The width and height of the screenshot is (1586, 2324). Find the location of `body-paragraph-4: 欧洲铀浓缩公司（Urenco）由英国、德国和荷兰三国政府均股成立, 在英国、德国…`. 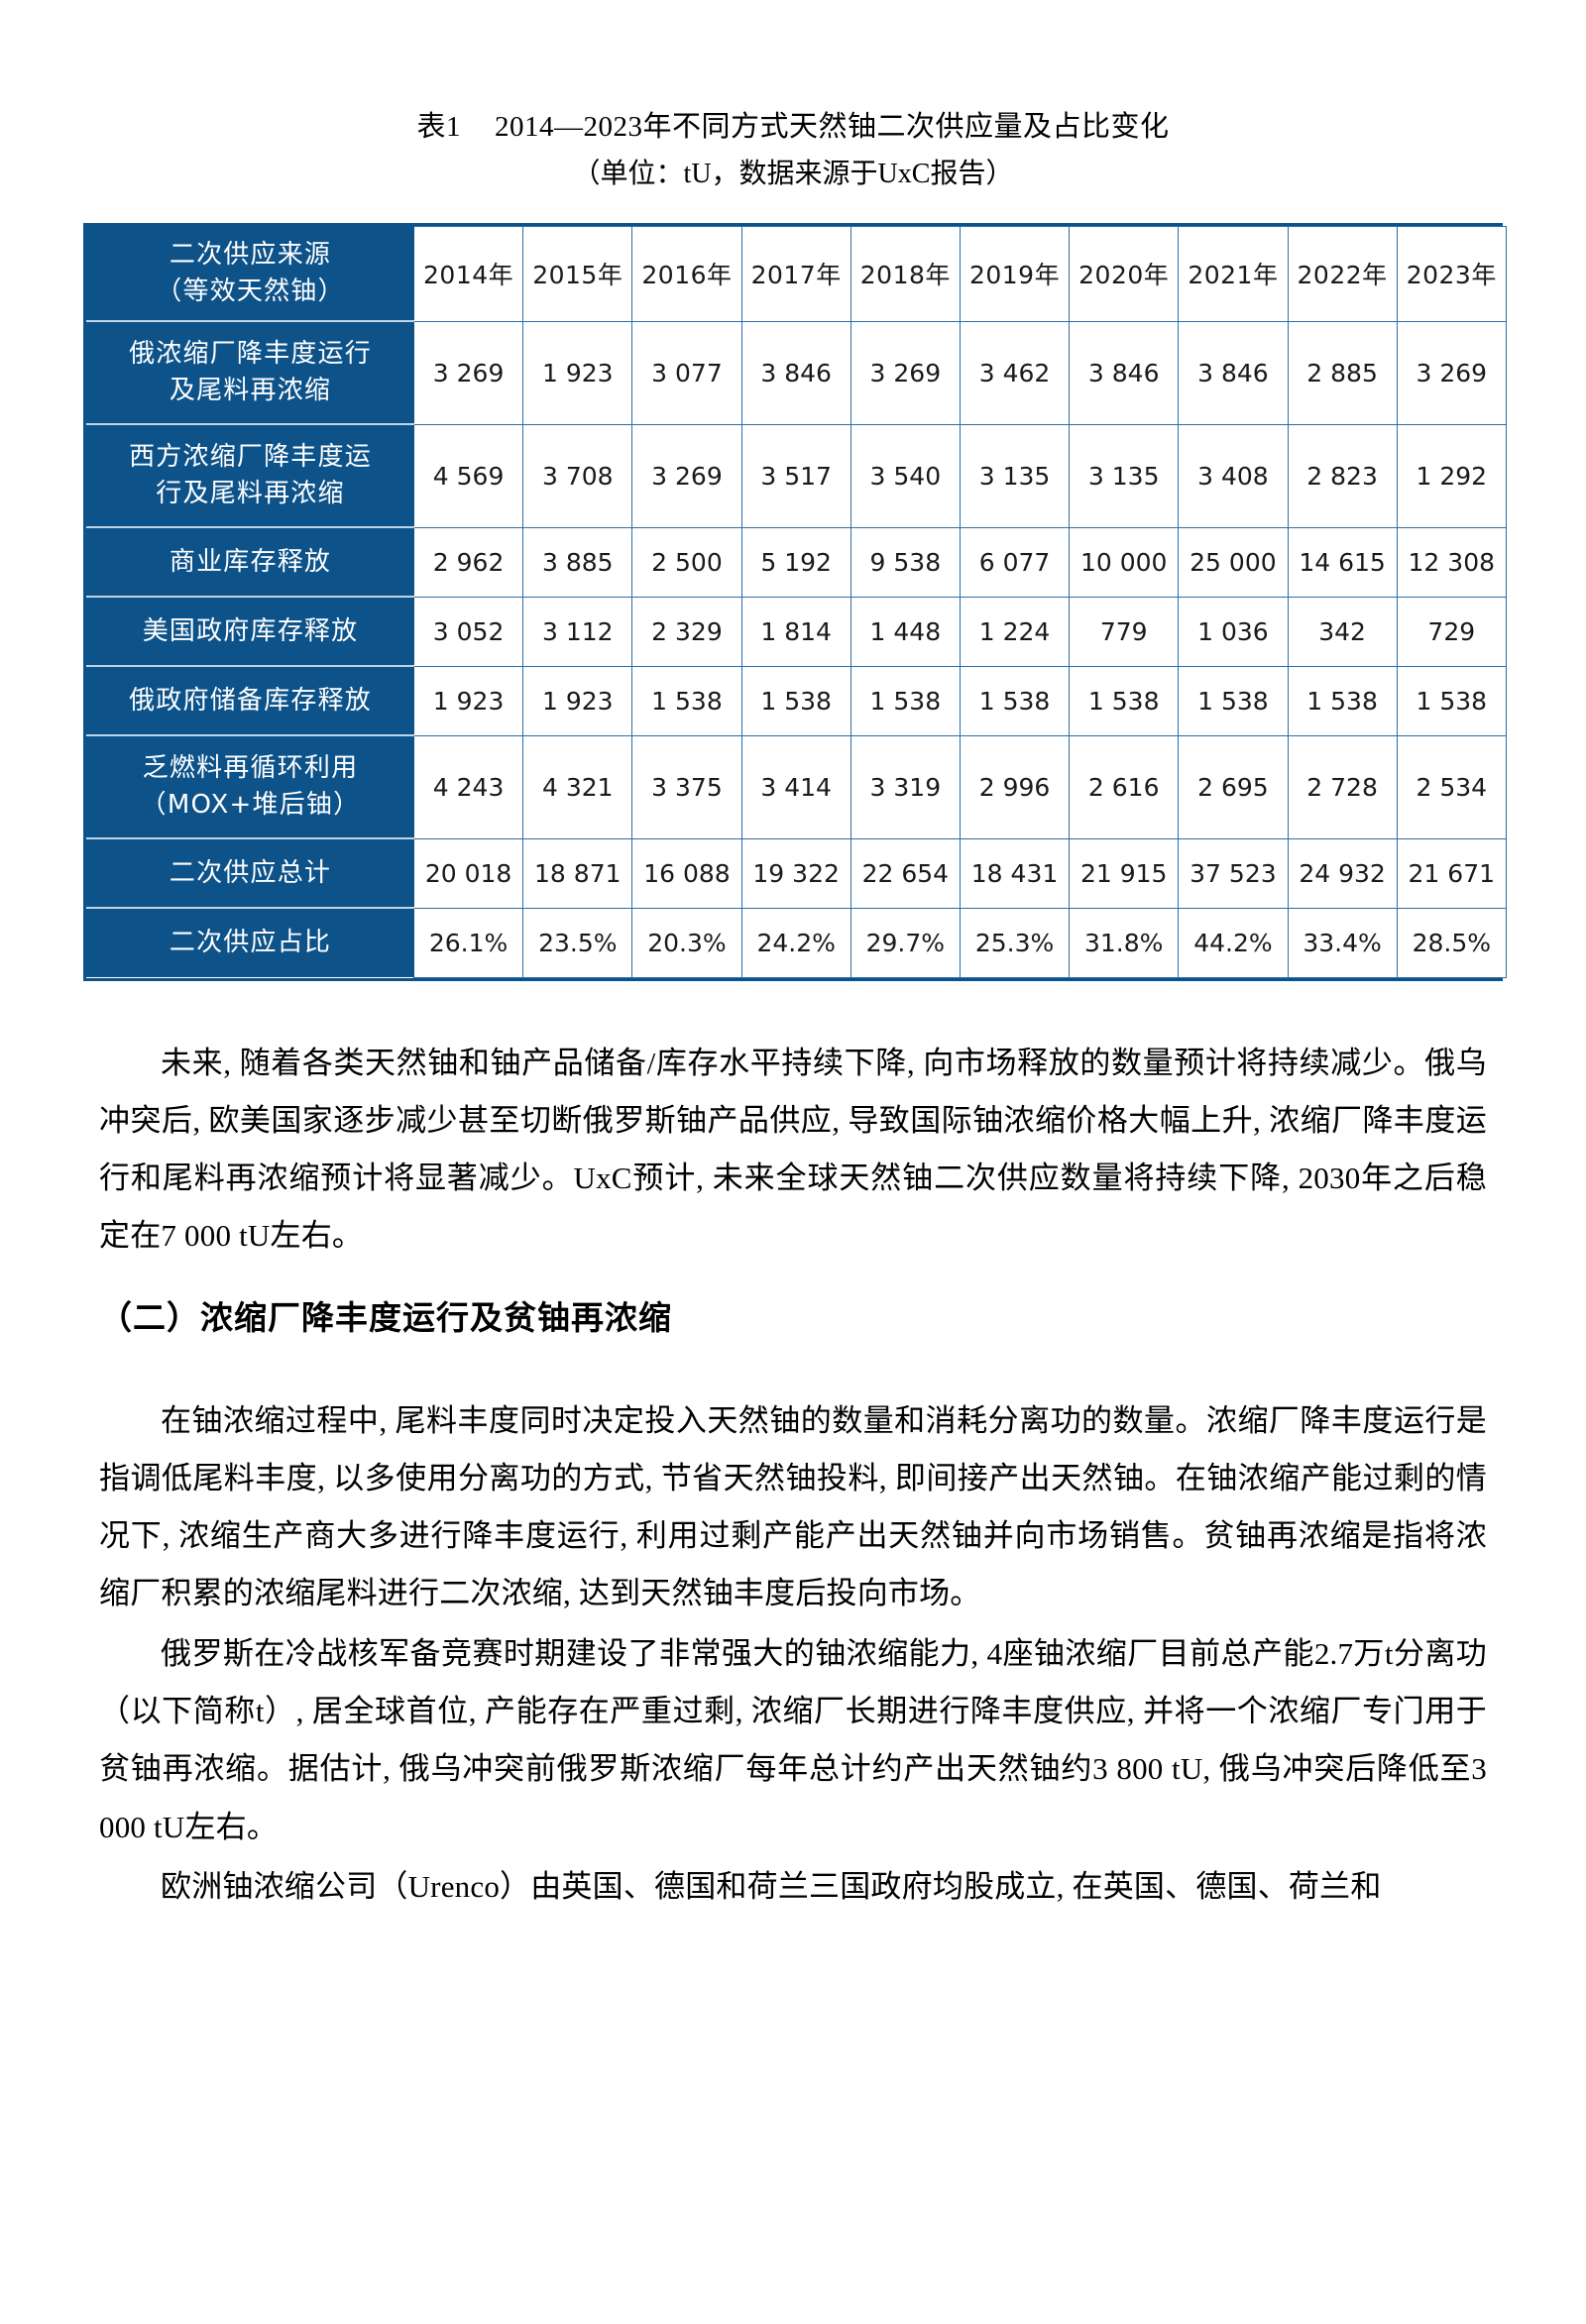

body-paragraph-4: 欧洲铀浓缩公司（Urenco）由英国、德国和荷兰三国政府均股成立, 在英国、德国… is located at coordinates (771, 1886).